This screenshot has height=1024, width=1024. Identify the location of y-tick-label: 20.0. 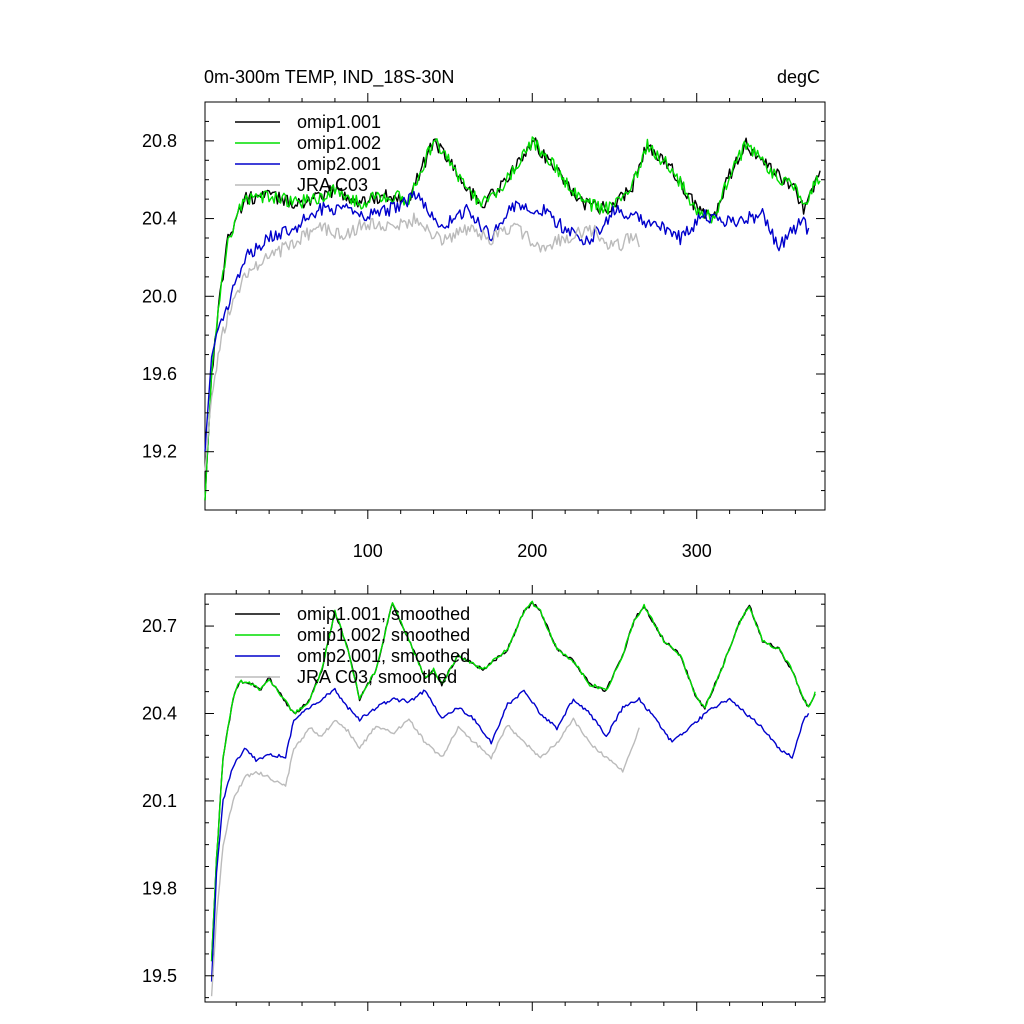
(159, 296).